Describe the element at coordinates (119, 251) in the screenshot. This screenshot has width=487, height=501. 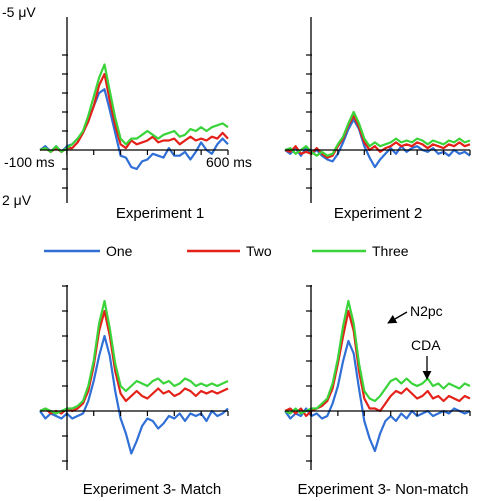
I see `legend-label-one: One` at that location.